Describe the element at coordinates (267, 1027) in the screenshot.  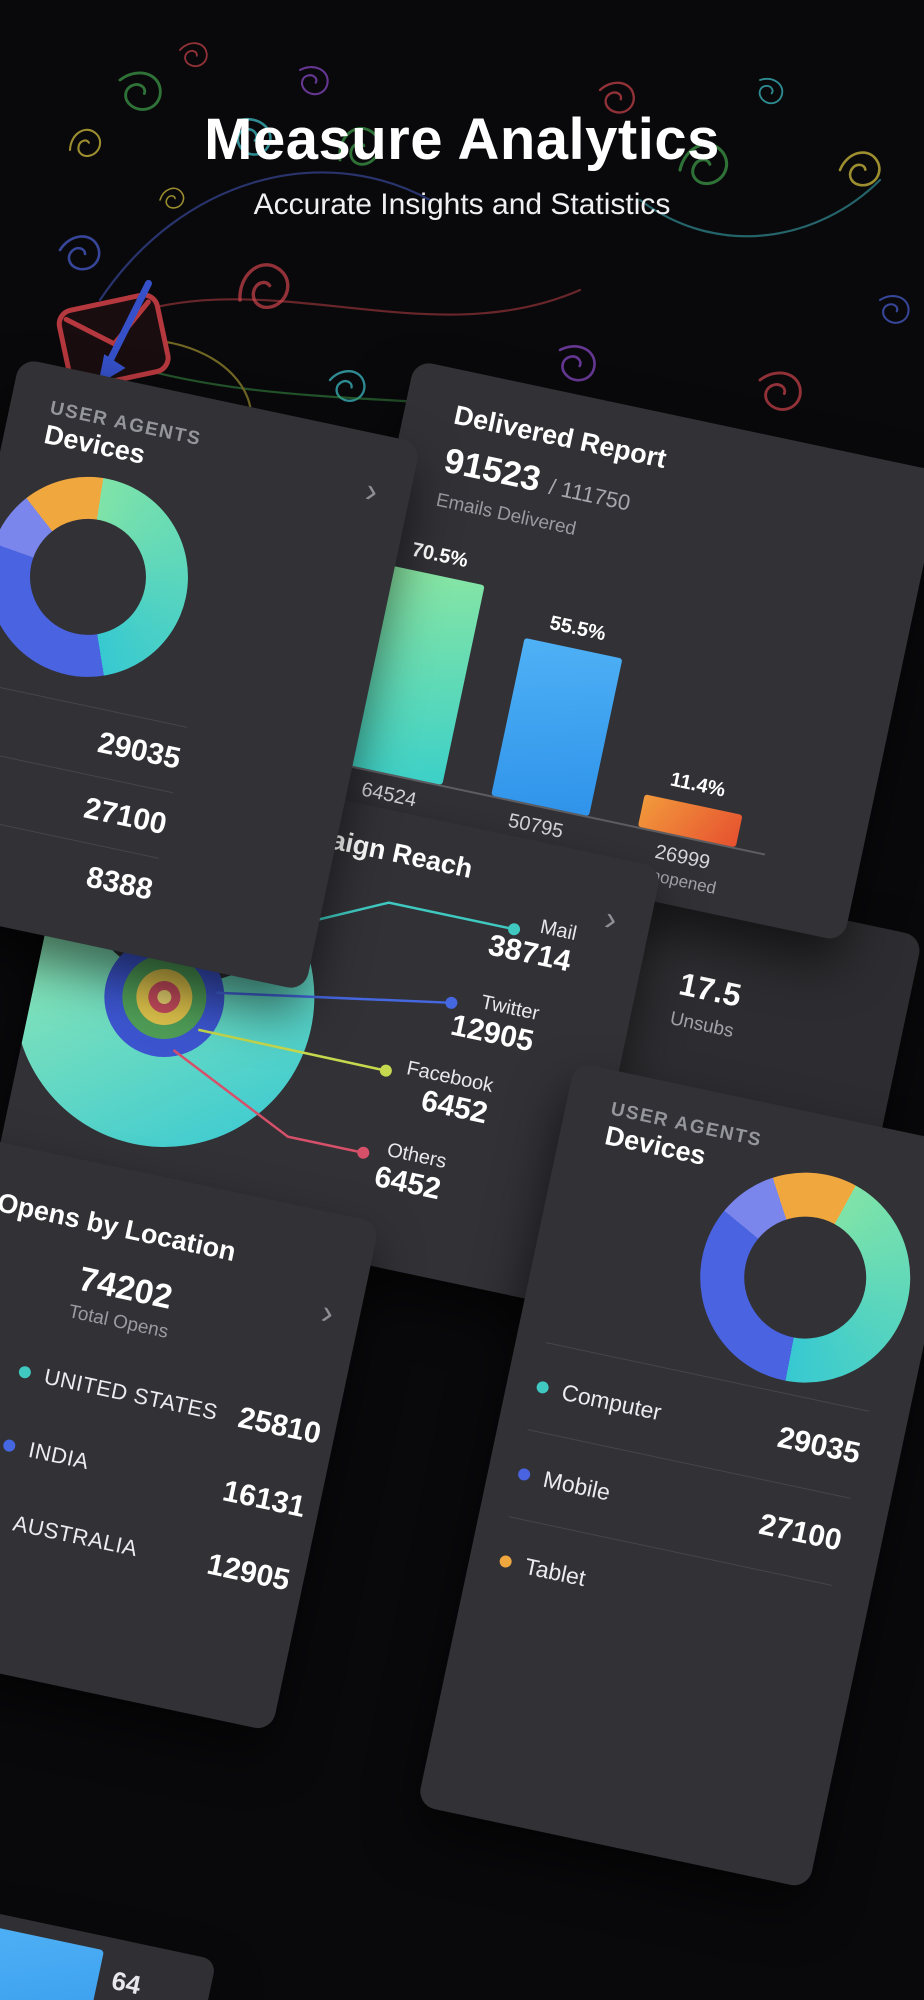
I see `campaign-radial-chart` at that location.